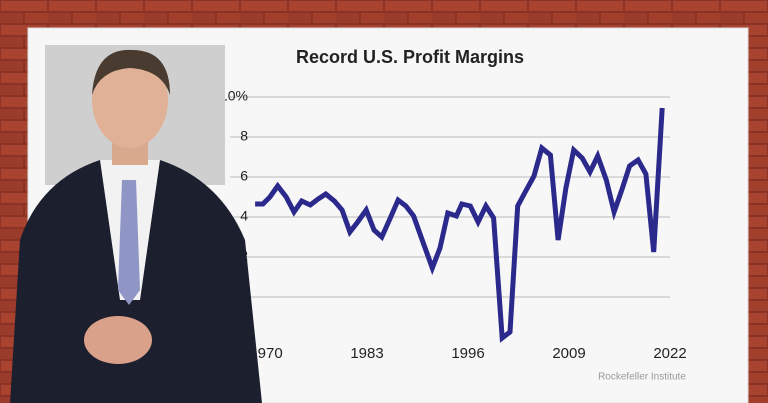 Image resolution: width=768 pixels, height=403 pixels. Describe the element at coordinates (118, 340) in the screenshot. I see `hands` at that location.